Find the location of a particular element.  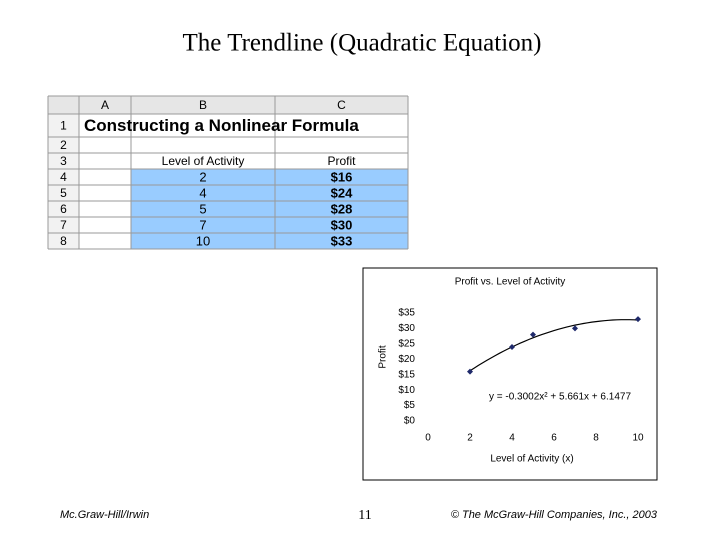

sheet-row-number: 2 is located at coordinates (63, 145).